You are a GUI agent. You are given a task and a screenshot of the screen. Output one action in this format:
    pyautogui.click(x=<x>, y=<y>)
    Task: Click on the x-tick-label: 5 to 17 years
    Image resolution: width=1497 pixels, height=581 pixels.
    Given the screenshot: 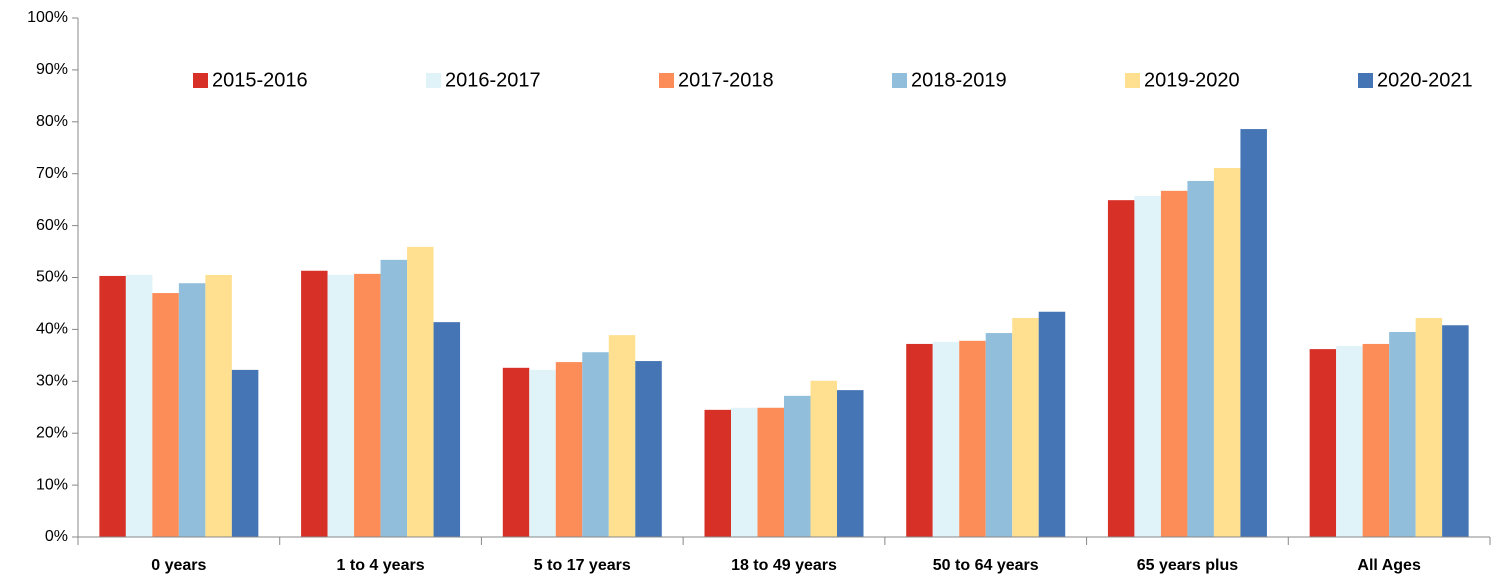 What is the action you would take?
    pyautogui.click(x=582, y=565)
    